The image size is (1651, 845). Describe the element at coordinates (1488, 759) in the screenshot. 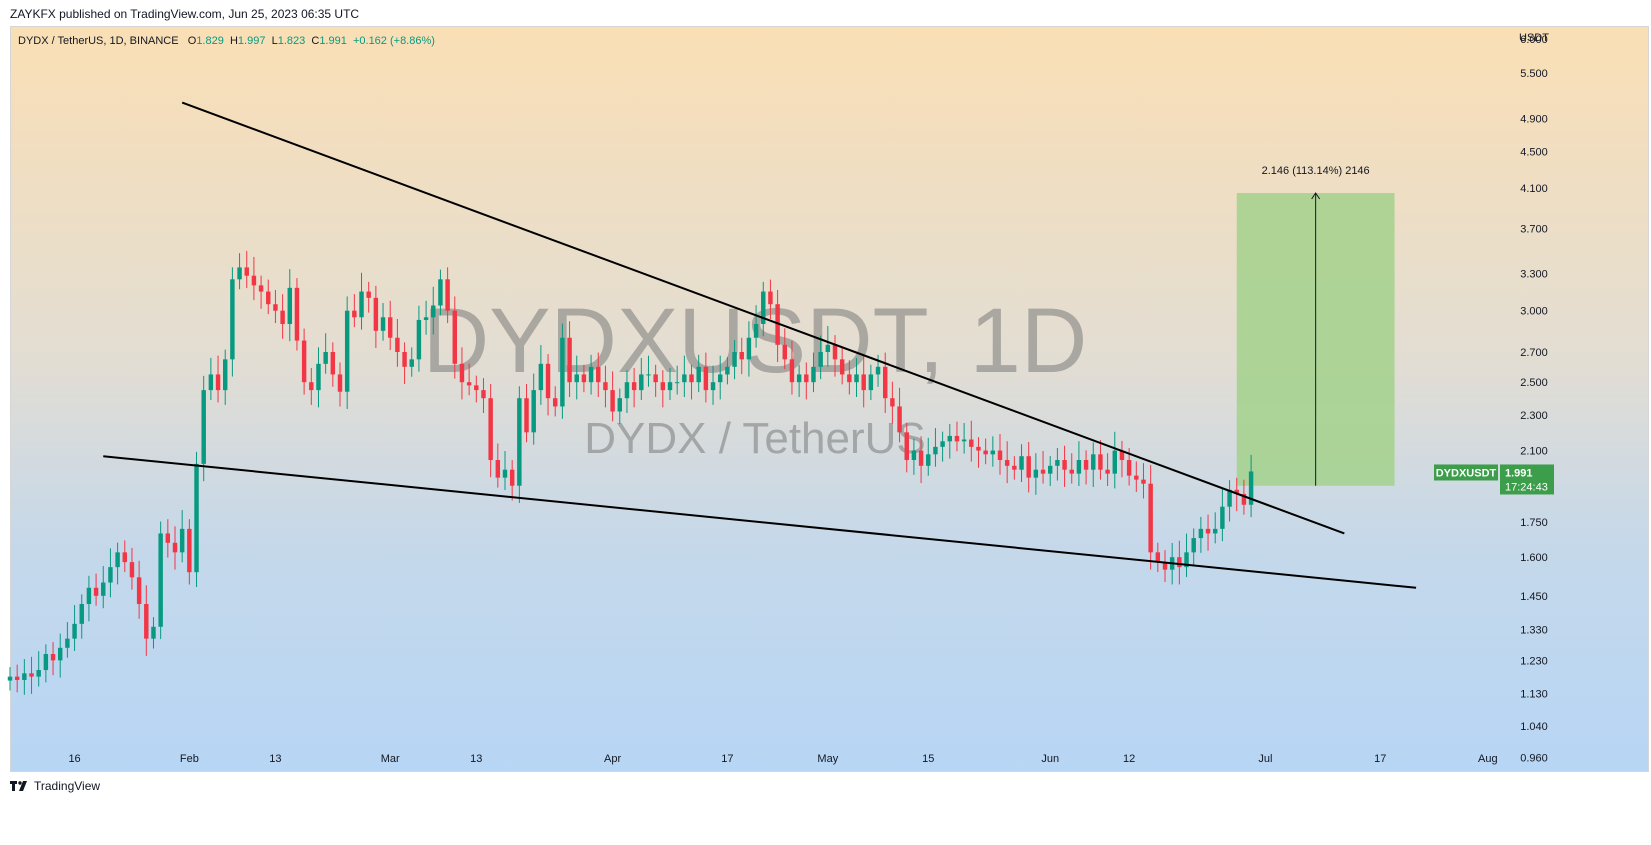

I see `time-tick-label: Aug` at that location.